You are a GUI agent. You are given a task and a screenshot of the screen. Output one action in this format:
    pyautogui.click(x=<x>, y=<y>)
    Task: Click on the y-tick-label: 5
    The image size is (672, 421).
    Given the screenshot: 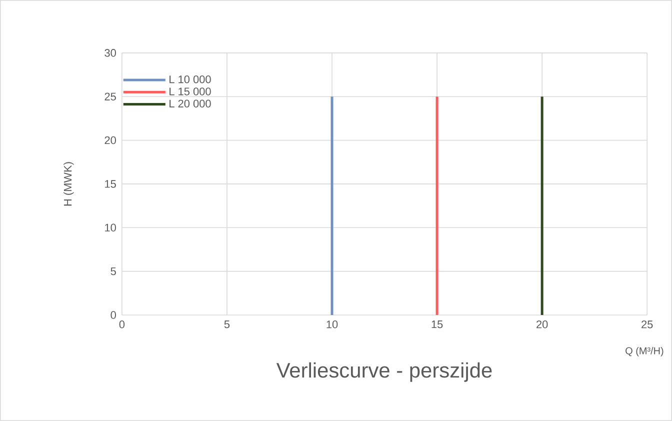 What is the action you would take?
    pyautogui.click(x=113, y=272)
    